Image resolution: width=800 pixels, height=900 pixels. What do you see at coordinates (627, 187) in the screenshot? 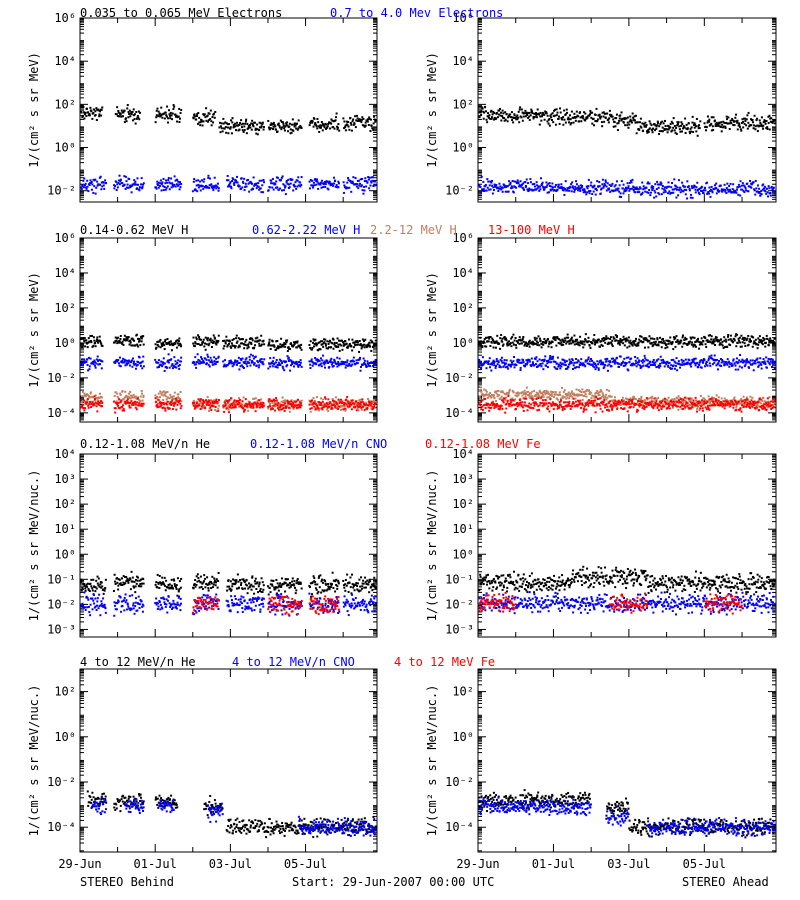
I see `series-1-points` at bounding box center [627, 187].